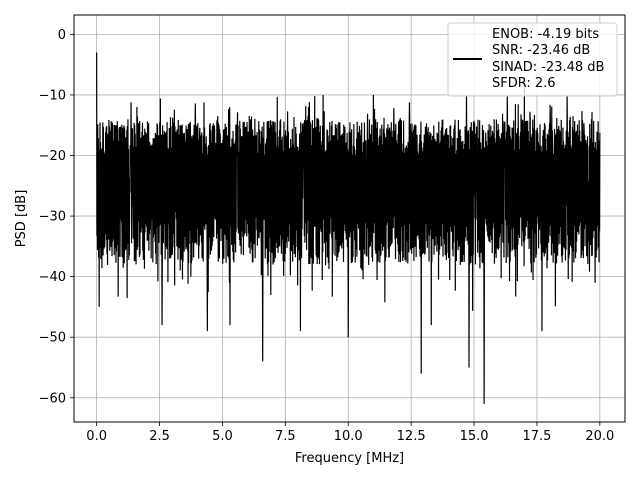  I want to click on legend-box, so click(532, 59).